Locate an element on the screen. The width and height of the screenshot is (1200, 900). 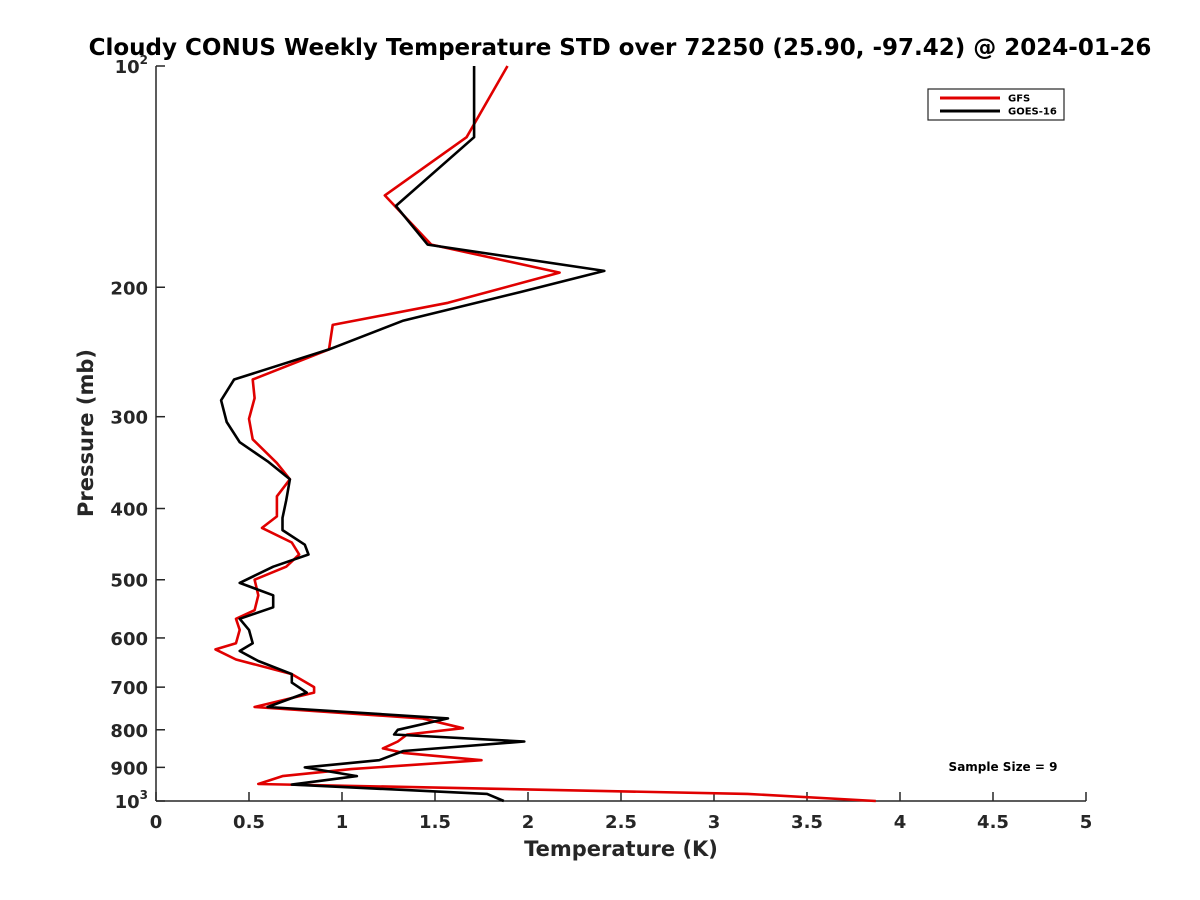
legend-box is located at coordinates (996, 104).